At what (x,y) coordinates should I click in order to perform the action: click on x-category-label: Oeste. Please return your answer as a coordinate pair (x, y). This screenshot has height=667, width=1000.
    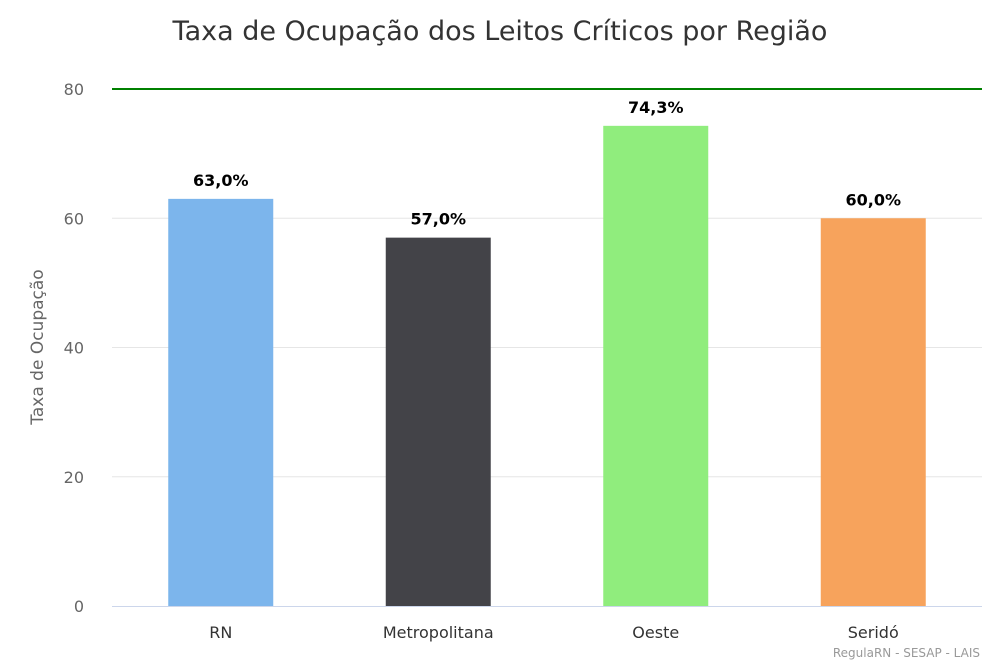
    Looking at the image, I should click on (655, 632).